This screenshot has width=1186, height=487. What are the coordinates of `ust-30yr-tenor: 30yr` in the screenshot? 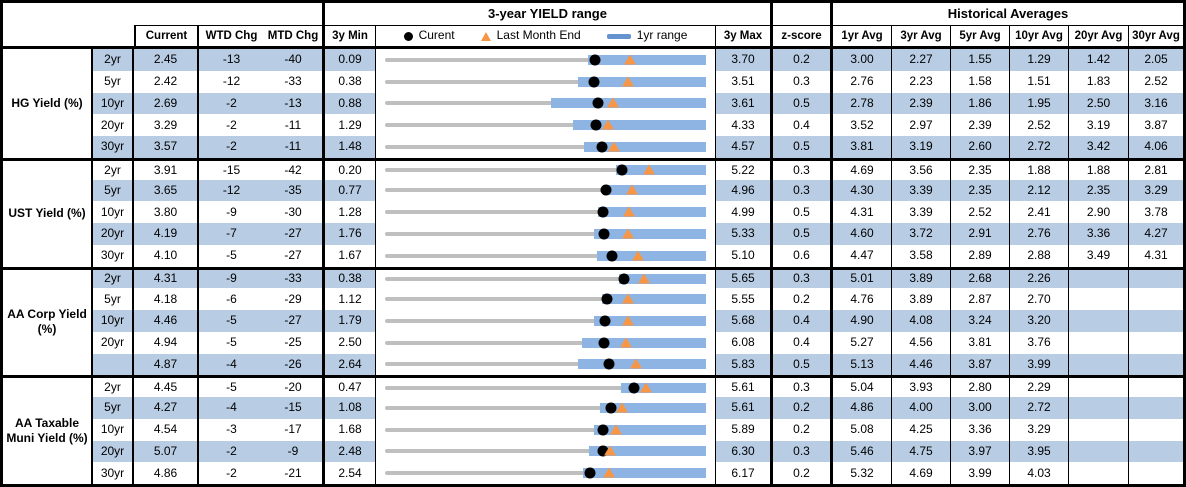 It's located at (113, 255).